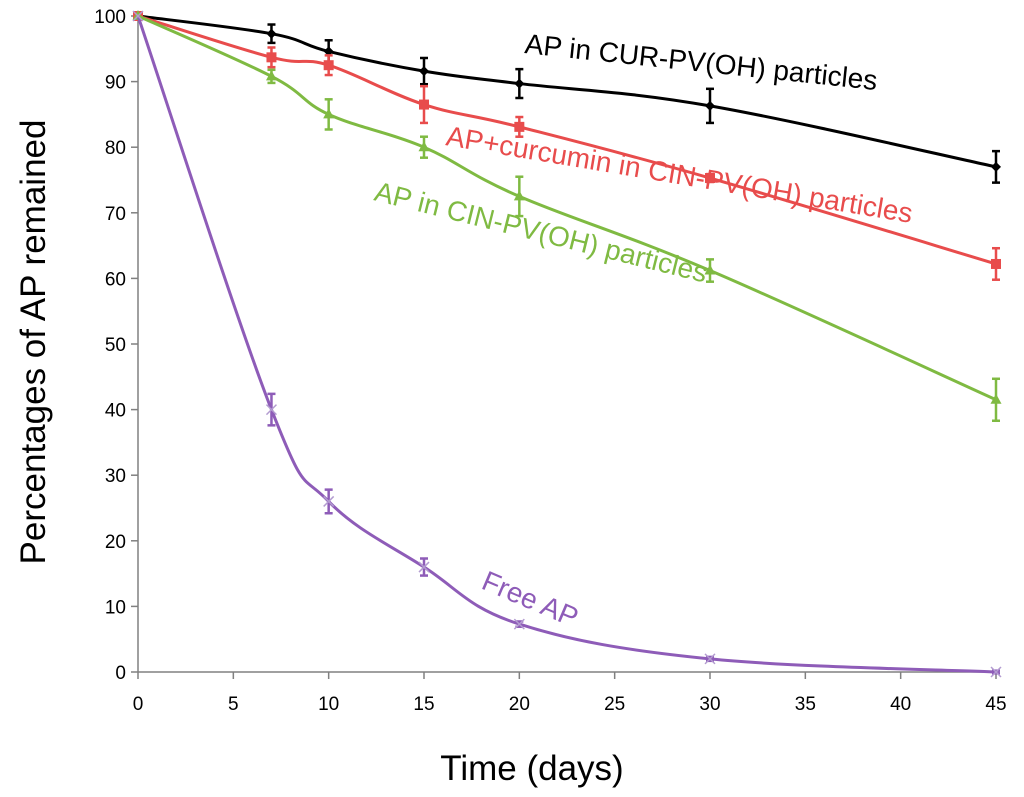 The width and height of the screenshot is (1024, 797). Describe the element at coordinates (115, 214) in the screenshot. I see `y-tick-label: 70` at that location.